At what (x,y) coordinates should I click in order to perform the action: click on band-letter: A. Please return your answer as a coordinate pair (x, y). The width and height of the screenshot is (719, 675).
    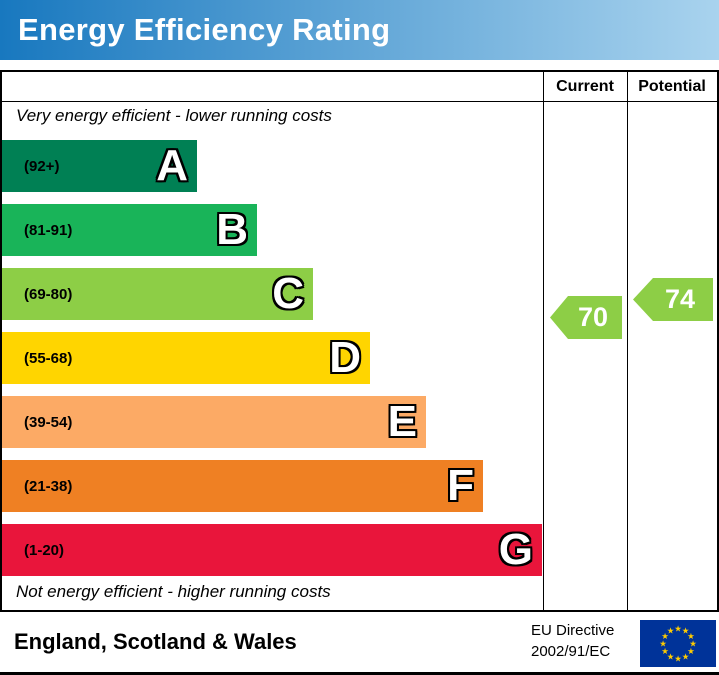
    Looking at the image, I should click on (172, 165).